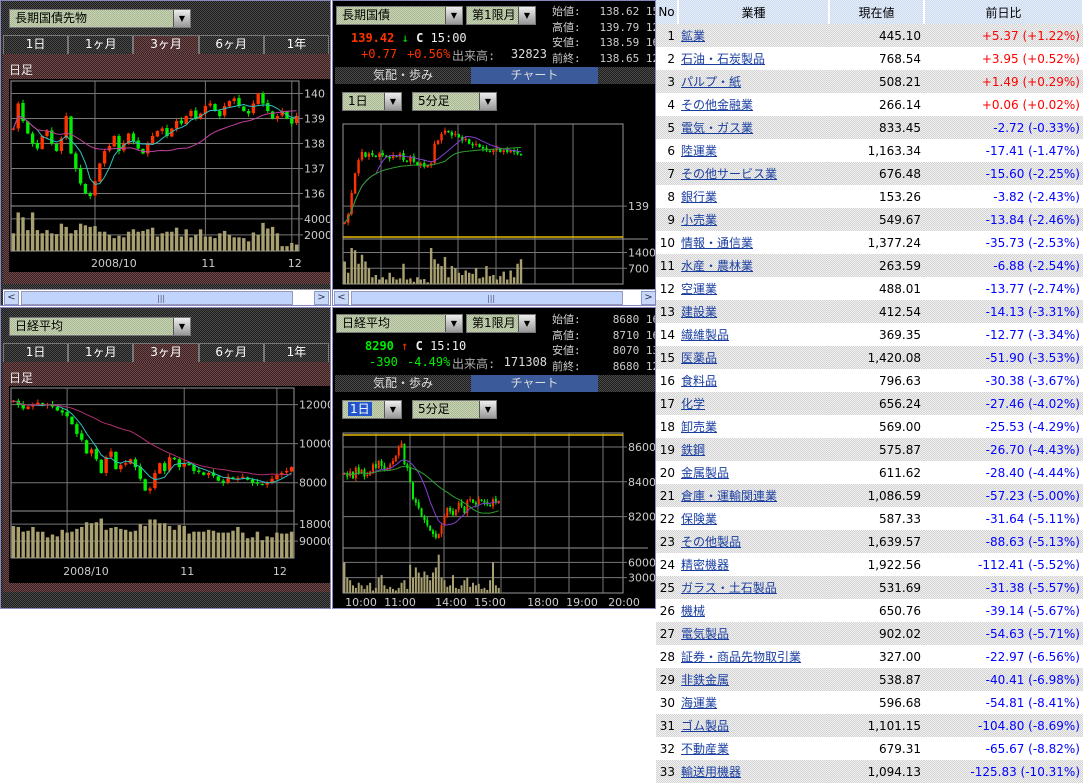 This screenshot has width=1084, height=783. What do you see at coordinates (699, 151) in the screenshot?
I see `sector-link: 陸運業` at bounding box center [699, 151].